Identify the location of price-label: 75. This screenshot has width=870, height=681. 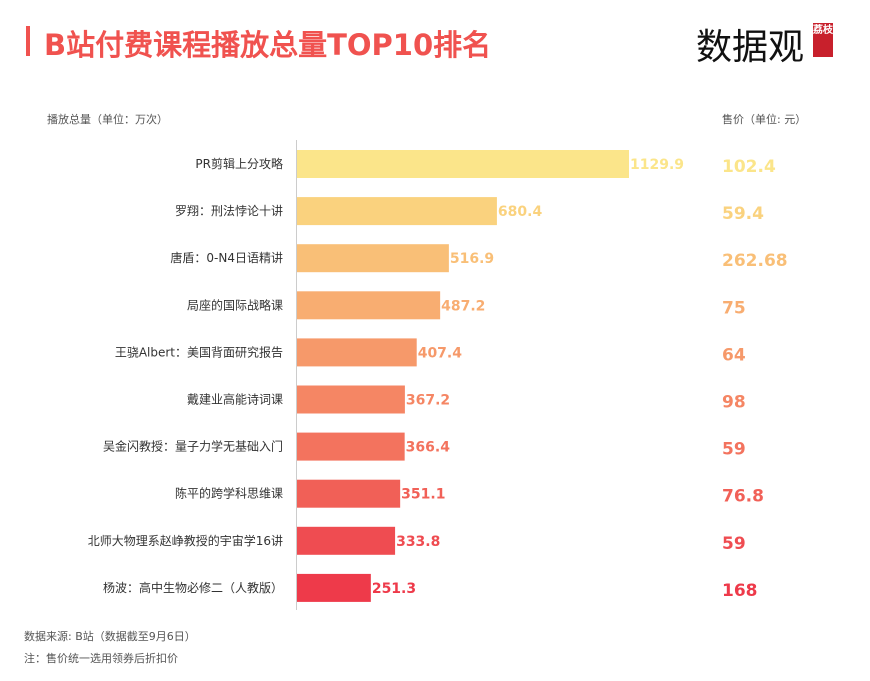
(734, 308).